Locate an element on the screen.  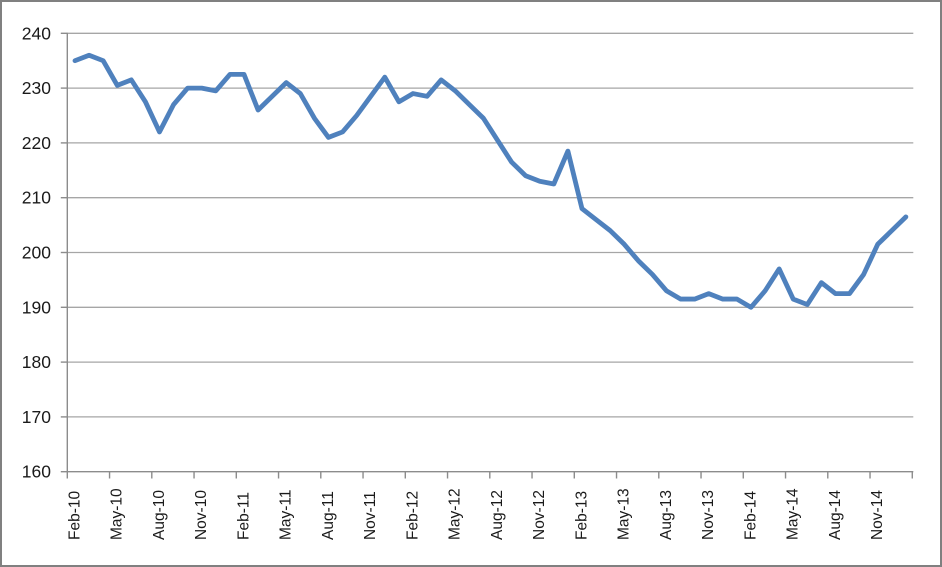
y-axis-label-230: 230 is located at coordinates (36, 88).